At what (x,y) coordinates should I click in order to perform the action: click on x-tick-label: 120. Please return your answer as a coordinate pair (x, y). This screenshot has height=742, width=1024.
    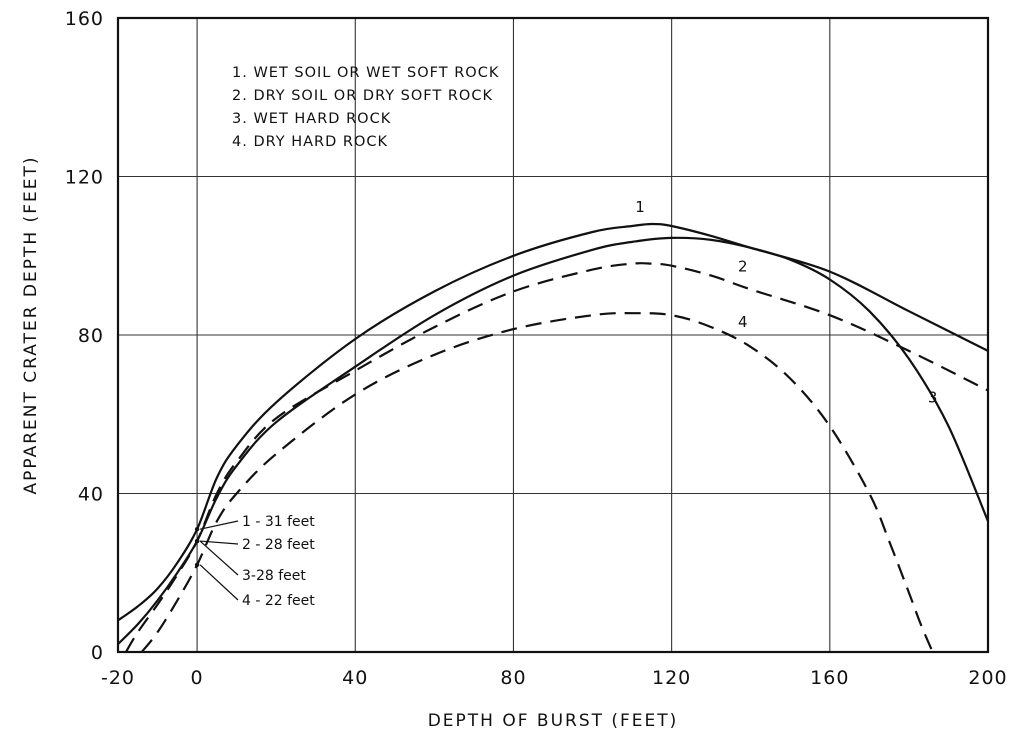
    Looking at the image, I should click on (671, 678).